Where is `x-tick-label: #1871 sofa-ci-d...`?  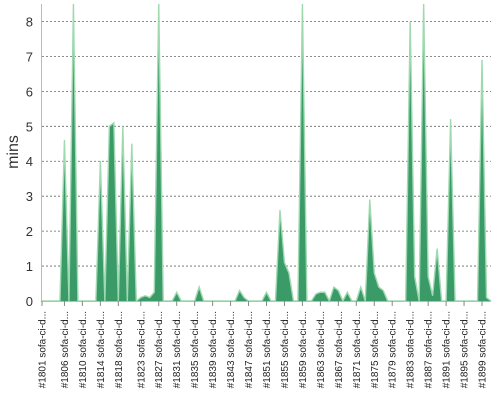
x-tick-label: #1871 sofa-ci-d... is located at coordinates (357, 349).